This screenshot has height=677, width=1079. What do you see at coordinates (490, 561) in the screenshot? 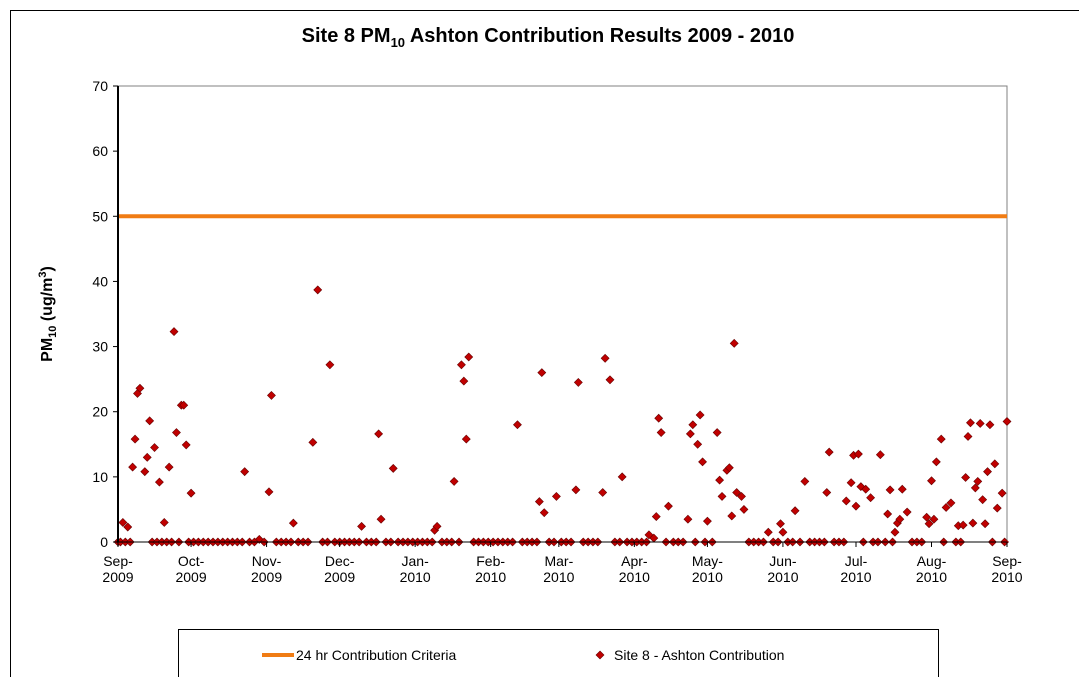
I see `x-tick-label-line: Feb-` at bounding box center [490, 561].